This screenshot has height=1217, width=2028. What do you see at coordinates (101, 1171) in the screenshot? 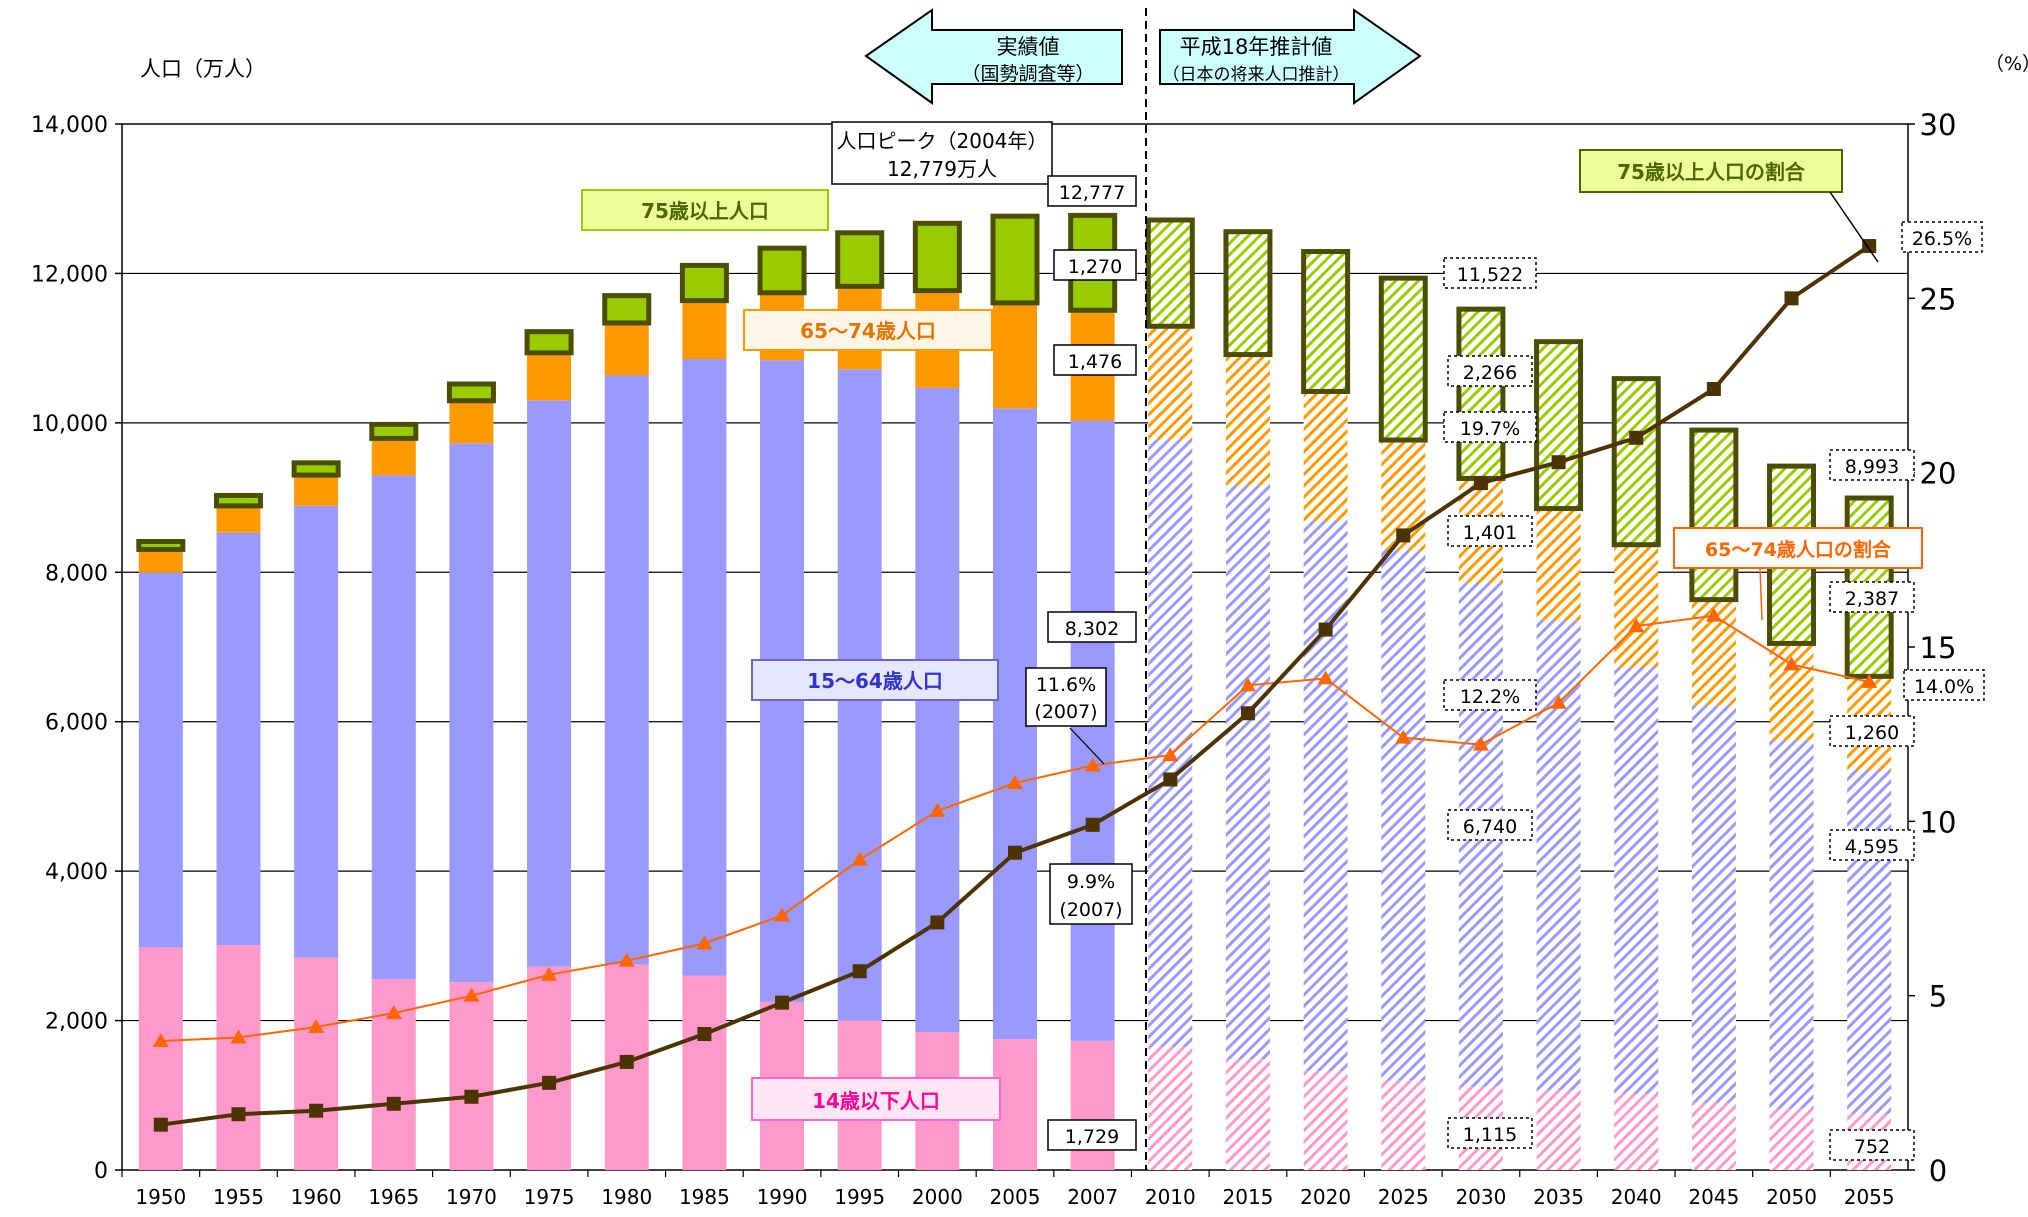
I see `left-axis-tick-label: 0` at bounding box center [101, 1171].